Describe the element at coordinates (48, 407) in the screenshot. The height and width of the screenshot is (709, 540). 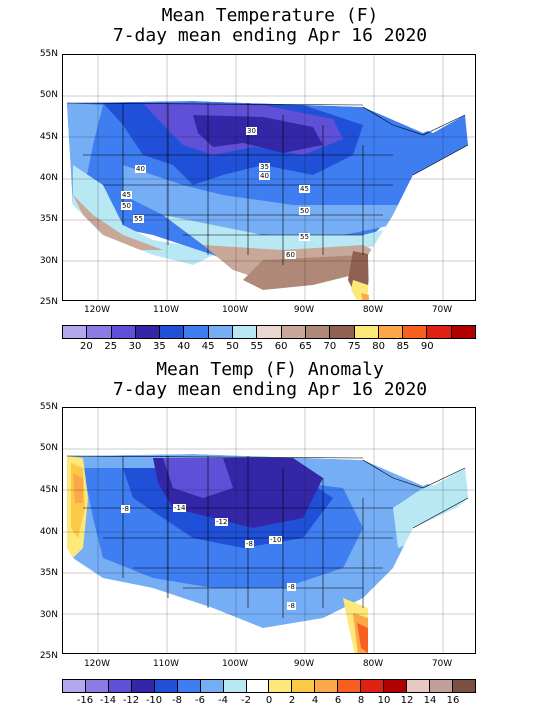
I see `bottom-lat-label: 55N` at that location.